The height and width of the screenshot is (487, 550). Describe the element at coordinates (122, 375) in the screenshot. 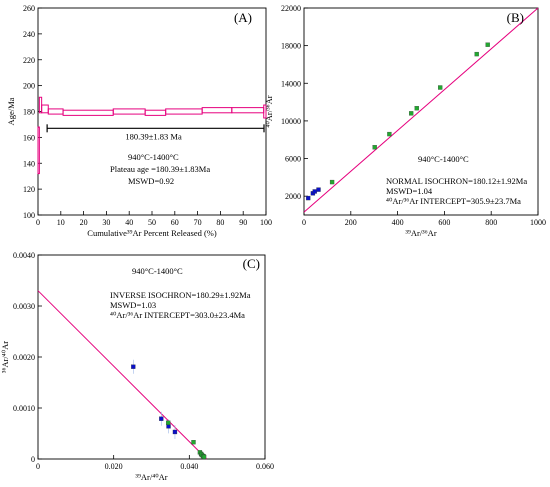

I see `isochron-fit-line` at that location.